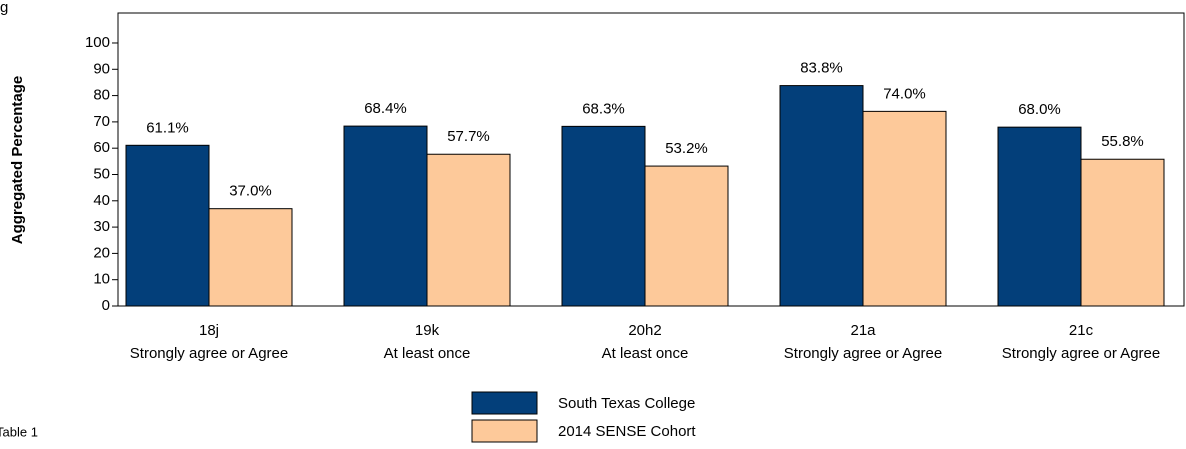 This screenshot has width=1186, height=449. What do you see at coordinates (209, 330) in the screenshot?
I see `x-tick-label: 18j` at bounding box center [209, 330].